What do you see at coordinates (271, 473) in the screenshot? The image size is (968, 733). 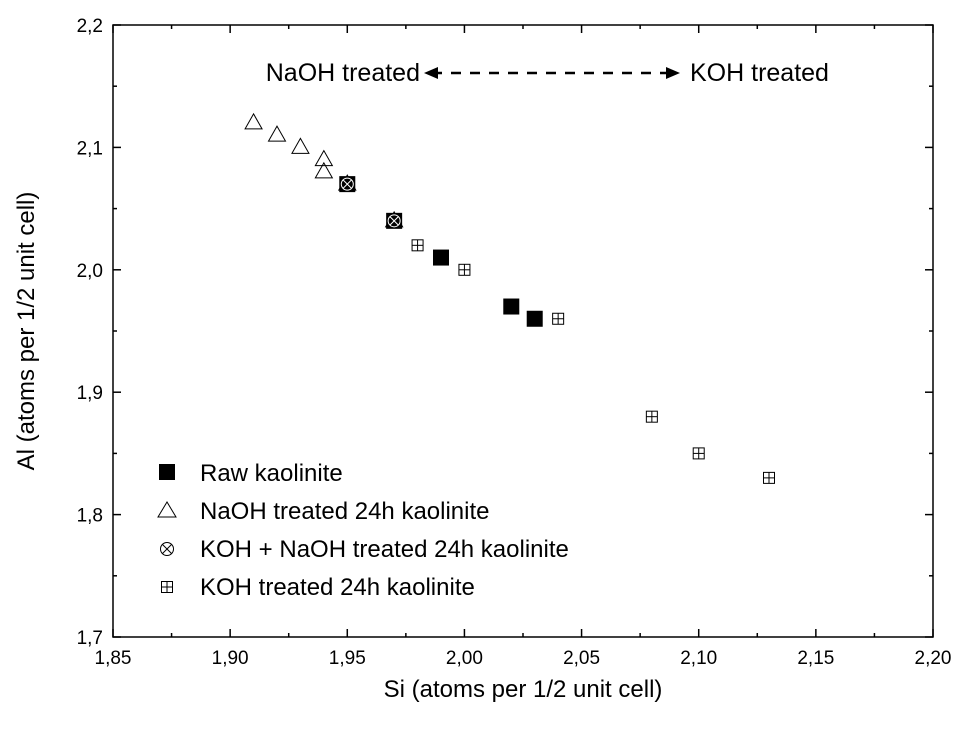 I see `legend-label: Raw kaolinite` at bounding box center [271, 473].